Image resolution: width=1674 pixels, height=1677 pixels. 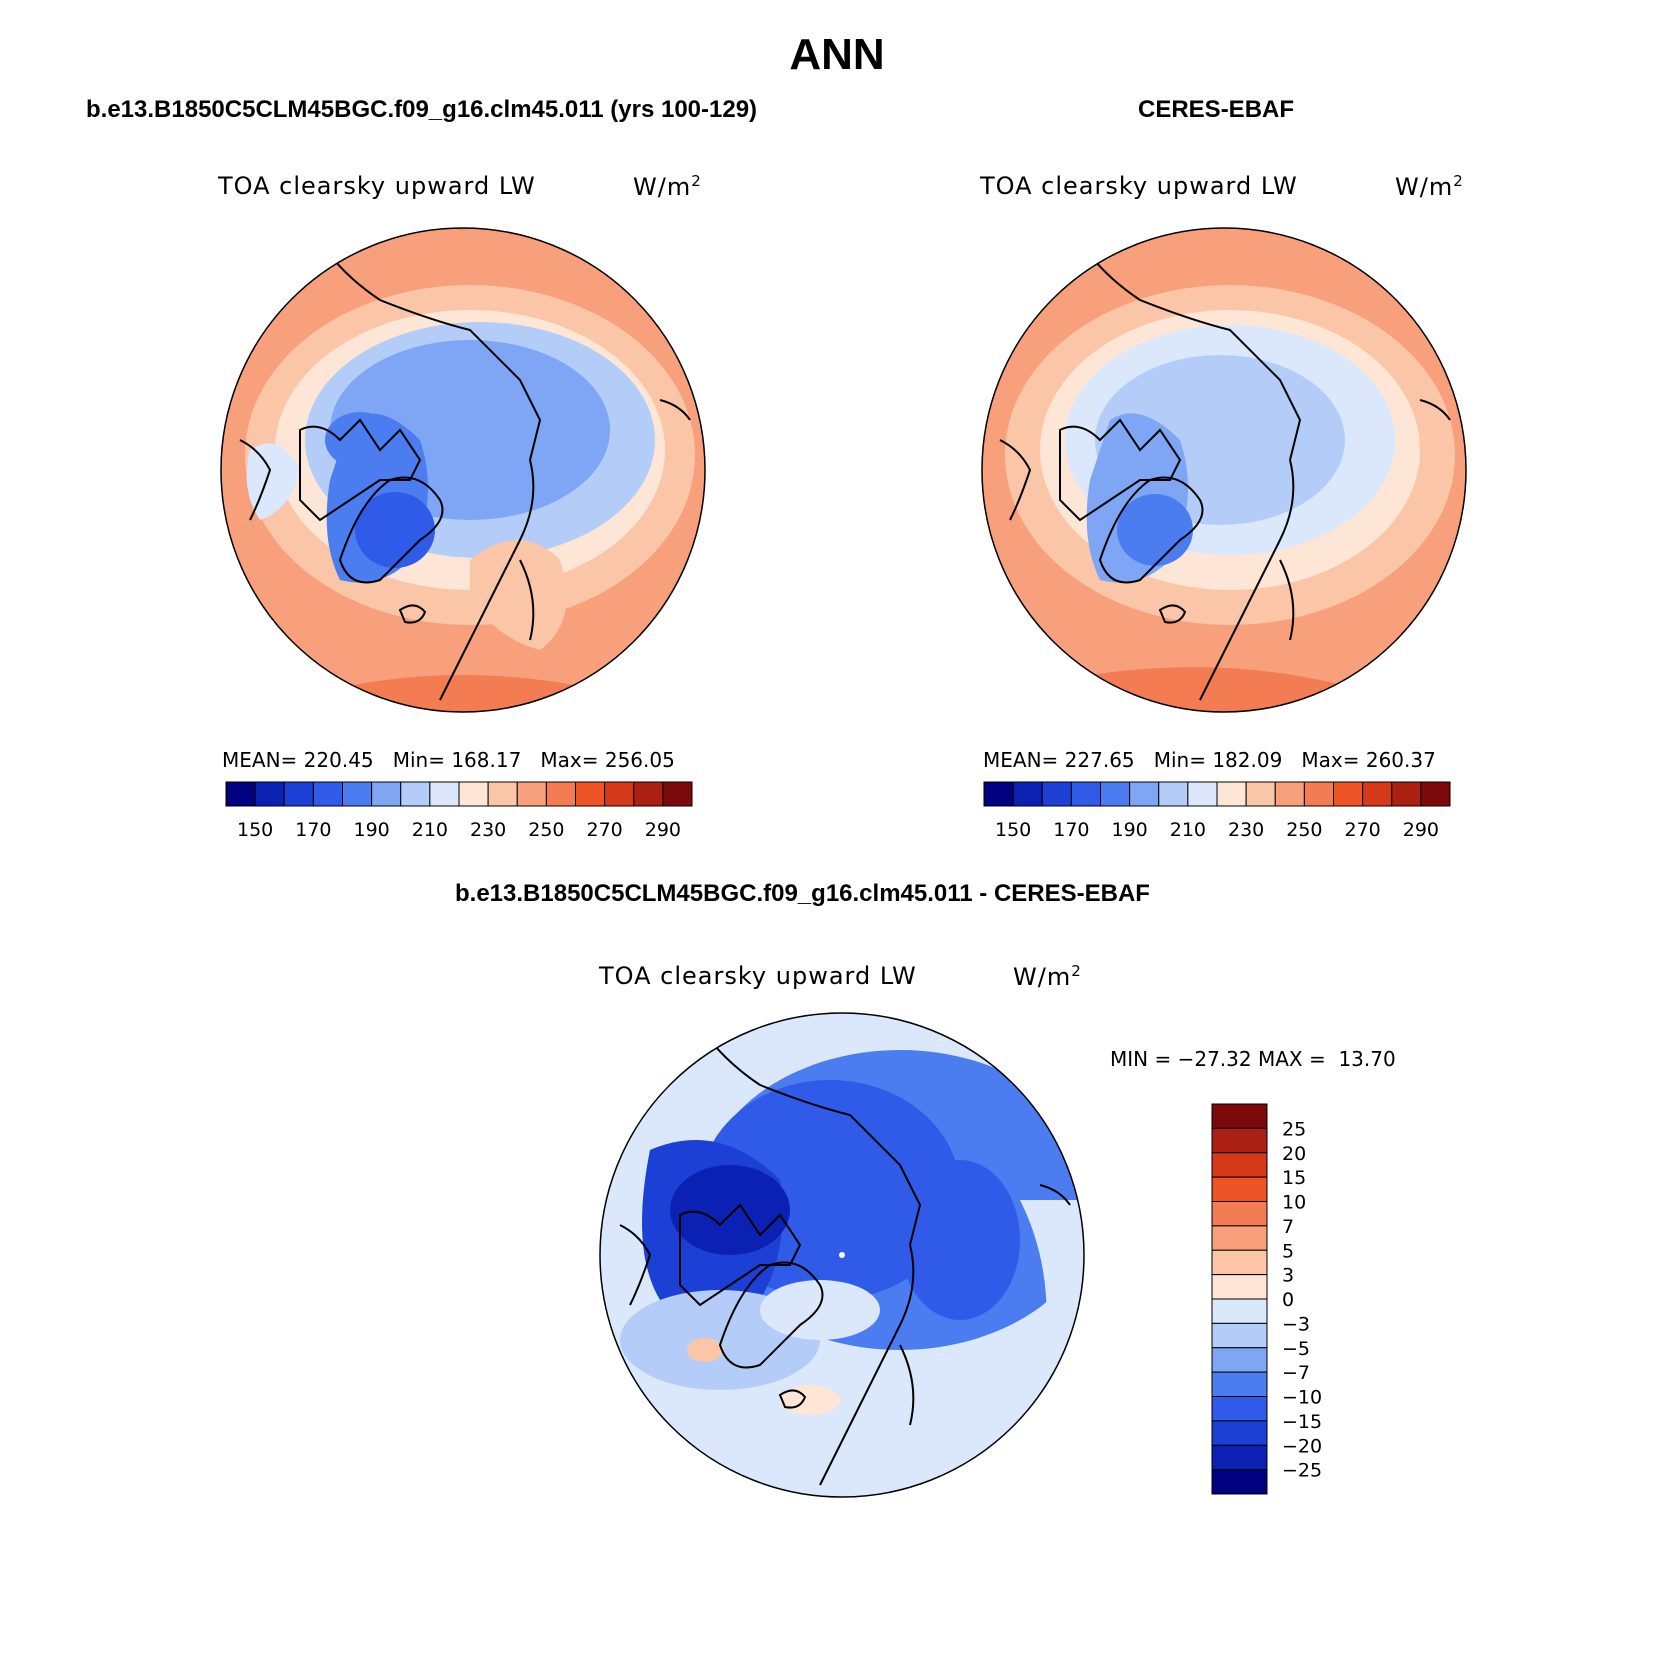 I want to click on model-stats: MEAN= 220.45 Min= 168.17 Max= 256.05, so click(x=448, y=760).